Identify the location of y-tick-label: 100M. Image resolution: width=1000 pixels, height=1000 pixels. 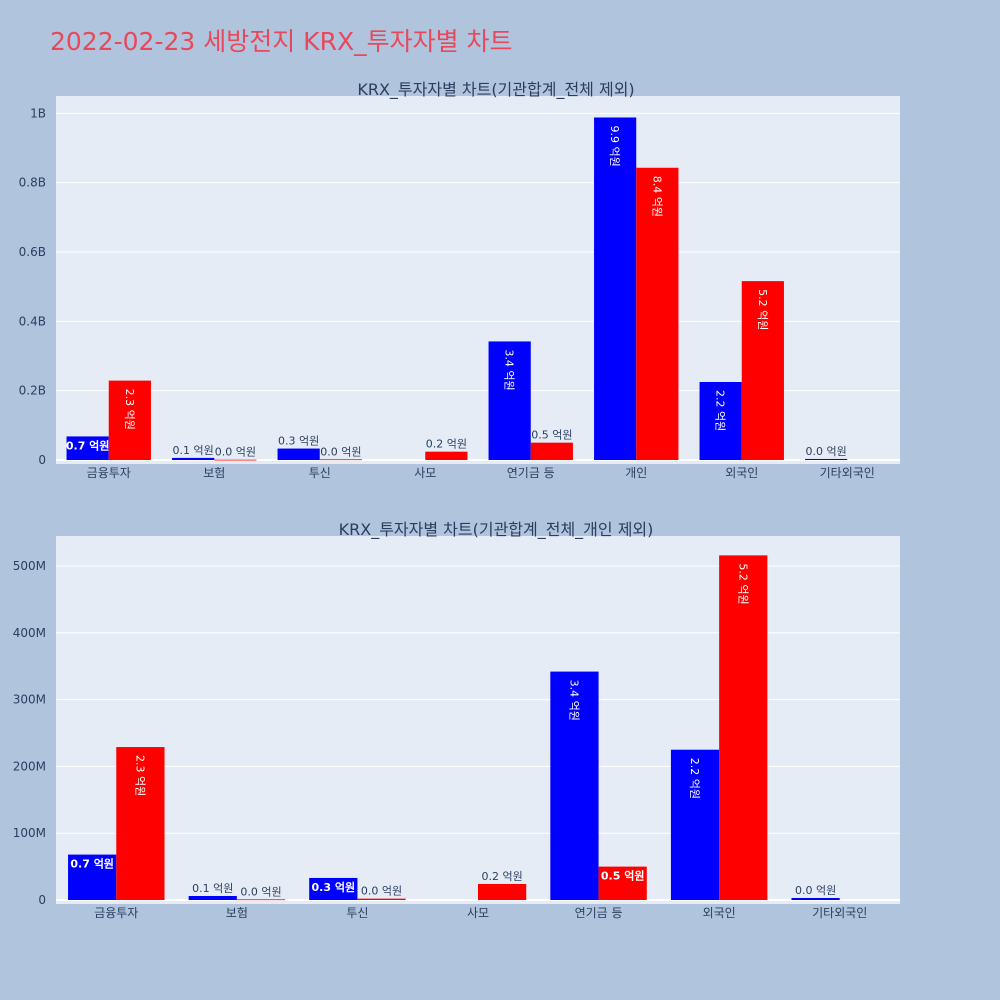
(29, 833).